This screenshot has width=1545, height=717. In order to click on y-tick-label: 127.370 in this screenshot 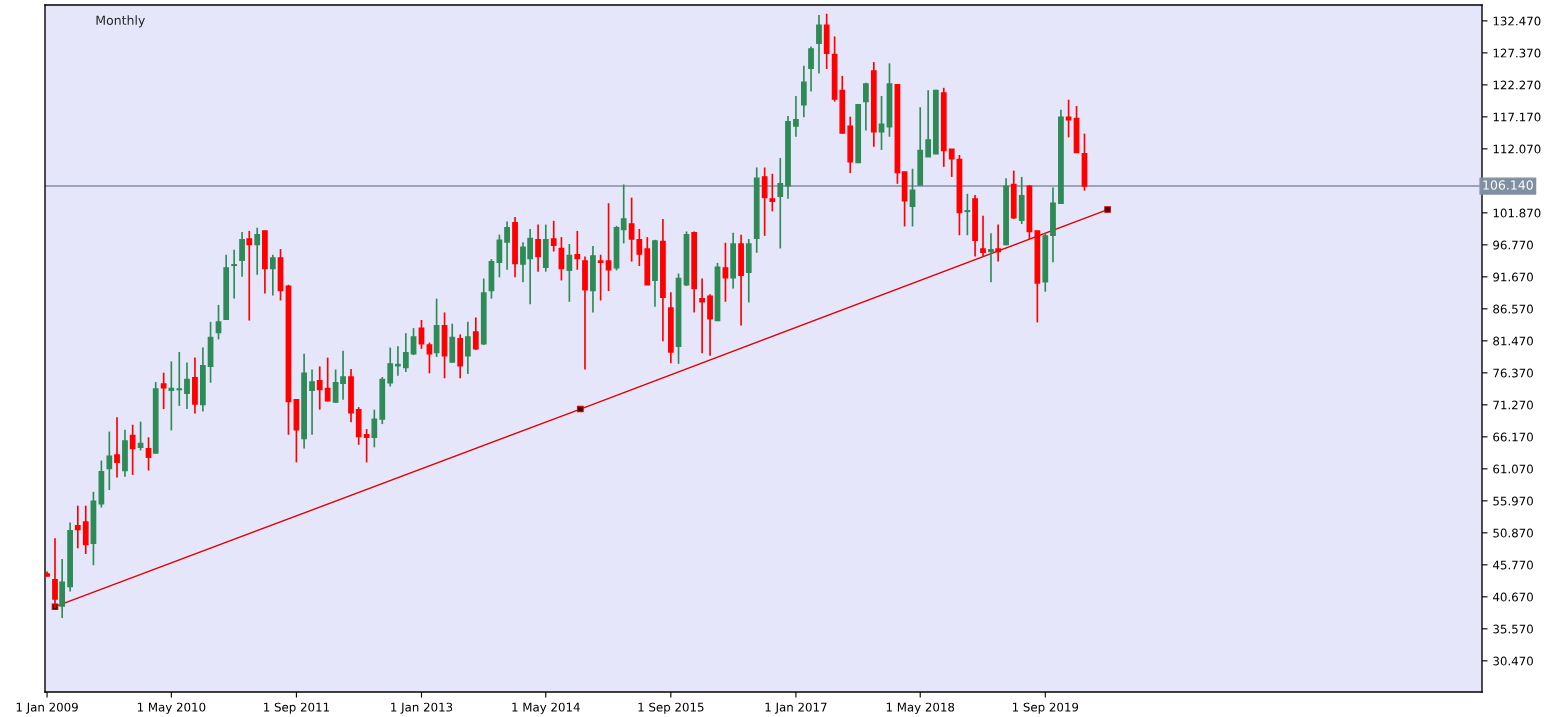, I will do `click(1517, 53)`.